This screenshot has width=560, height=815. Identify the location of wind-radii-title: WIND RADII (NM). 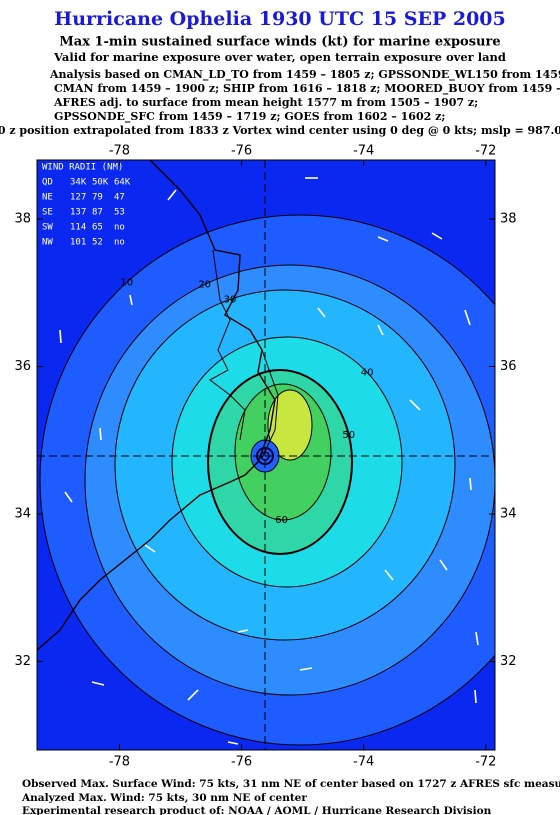
(82, 168).